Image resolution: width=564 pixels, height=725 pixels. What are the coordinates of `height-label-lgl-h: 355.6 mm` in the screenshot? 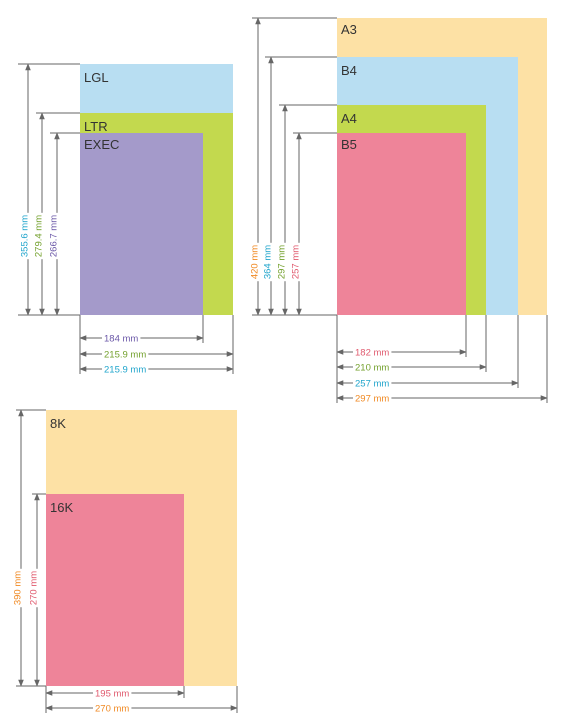 It's located at (25, 236).